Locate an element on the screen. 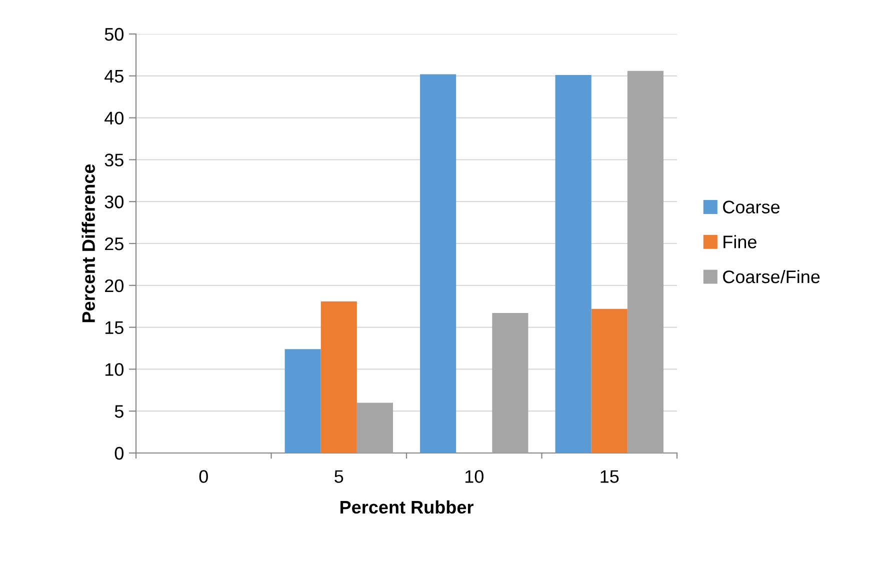  legend-label: Coarse is located at coordinates (751, 207).